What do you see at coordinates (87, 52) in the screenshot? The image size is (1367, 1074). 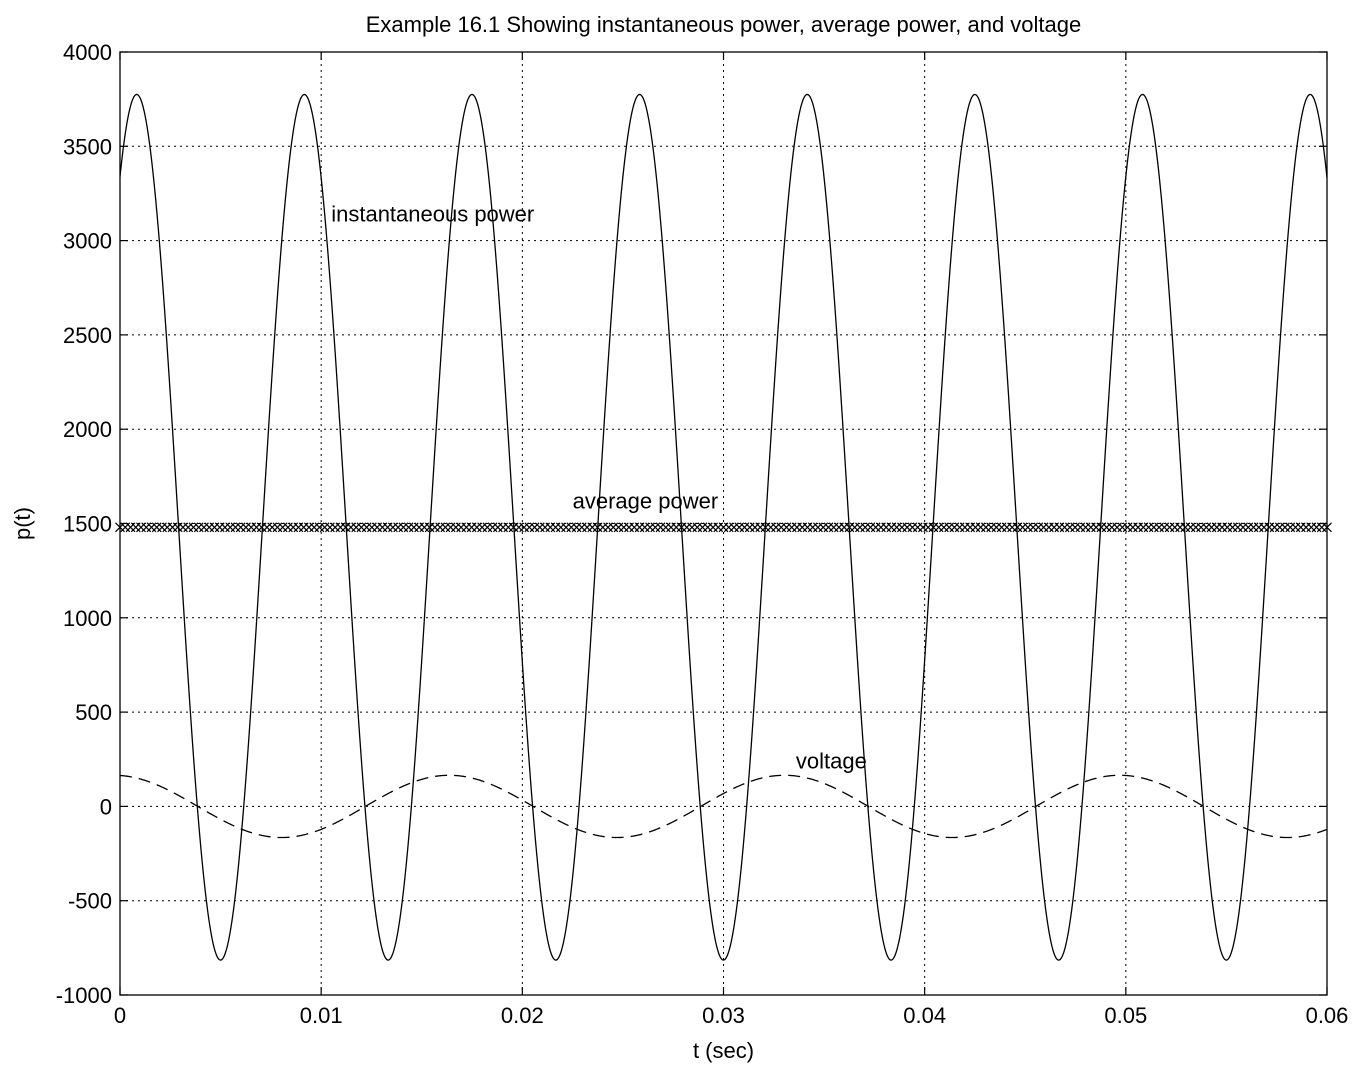 I see `y-tick-label: 4000` at bounding box center [87, 52].